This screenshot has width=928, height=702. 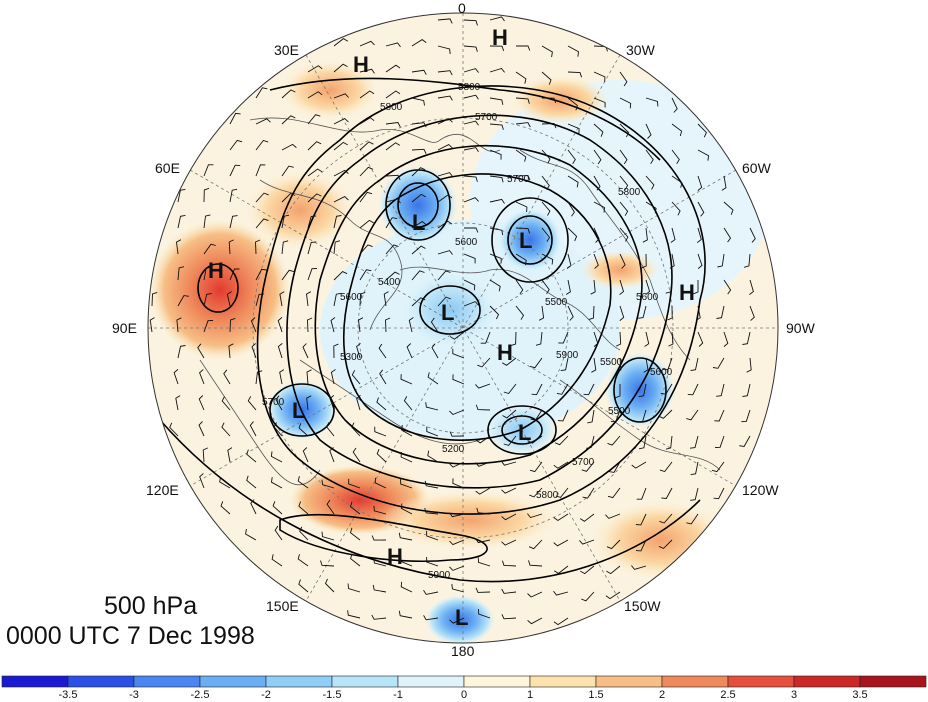 What do you see at coordinates (162, 490) in the screenshot?
I see `lon-label-120e: 120E` at bounding box center [162, 490].